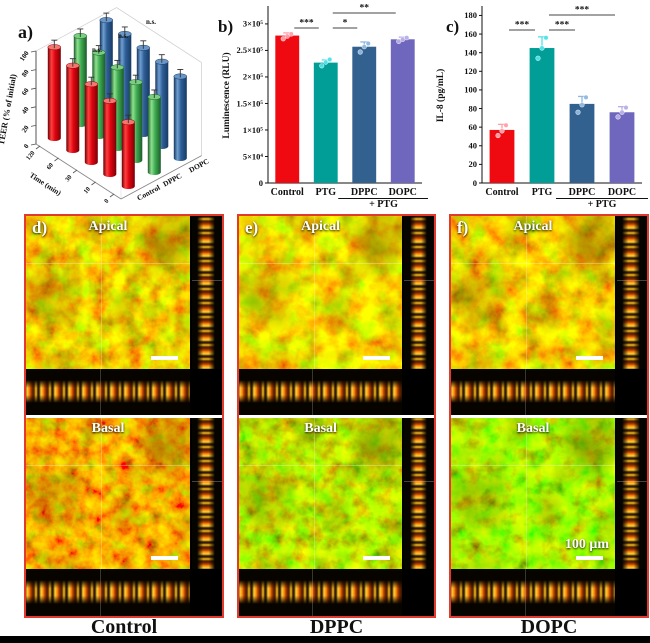 Image resolution: width=650 pixels, height=643 pixels. I want to click on caption-control: Control, so click(124, 627).